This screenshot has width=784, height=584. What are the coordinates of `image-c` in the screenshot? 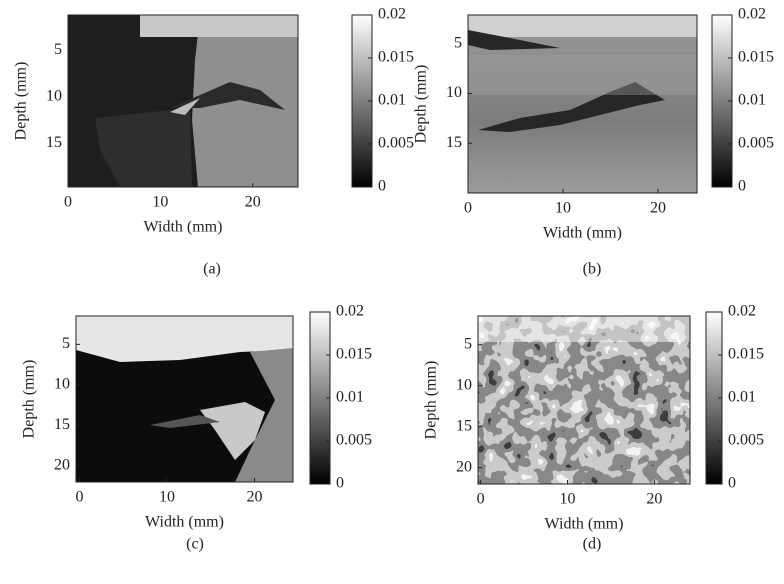 It's located at (184, 399).